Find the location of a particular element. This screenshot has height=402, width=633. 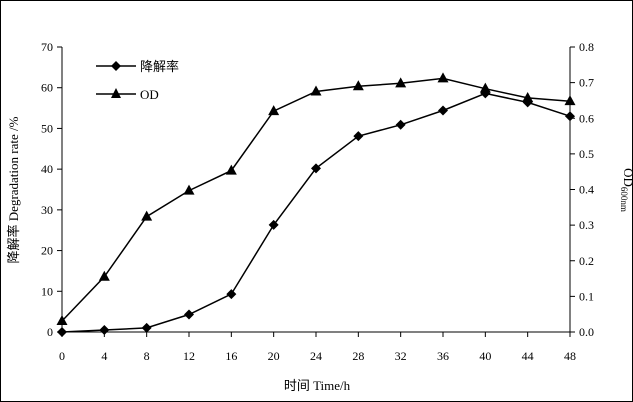

x-tick-label: 16 is located at coordinates (231, 356).